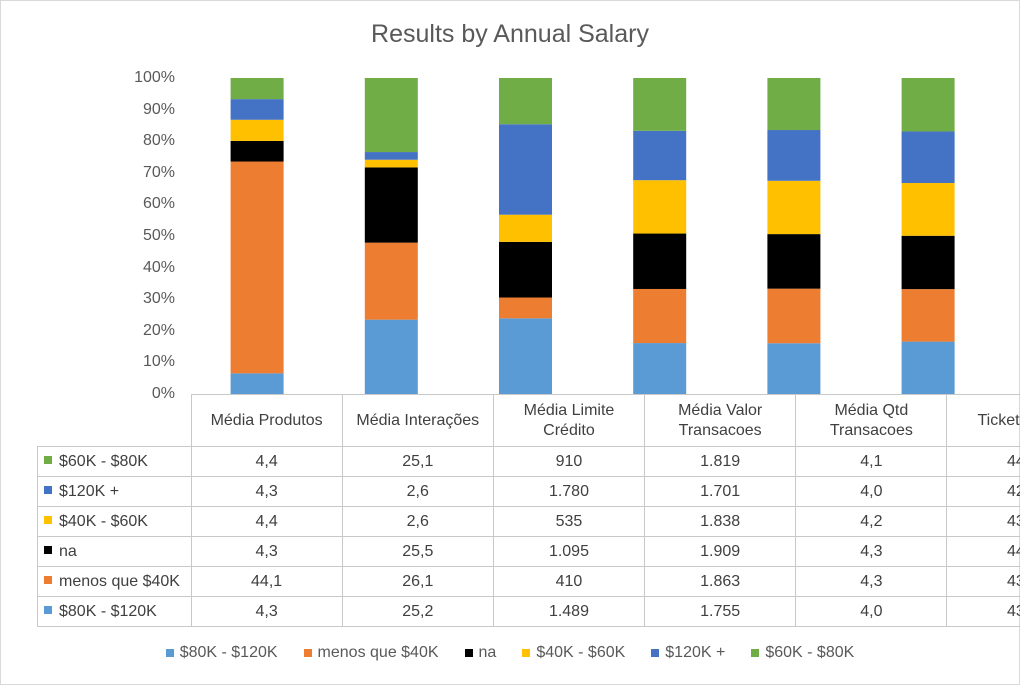 This screenshot has height=685, width=1020. What do you see at coordinates (568, 462) in the screenshot?
I see `table-cell: 910` at bounding box center [568, 462].